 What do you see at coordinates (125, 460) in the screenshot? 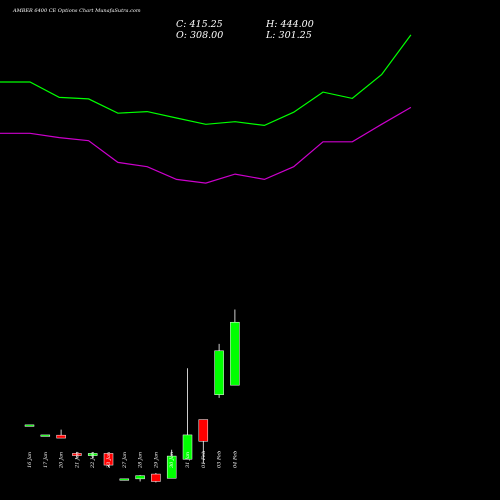
I see `x-tick-label: 27 Jan` at bounding box center [125, 460].